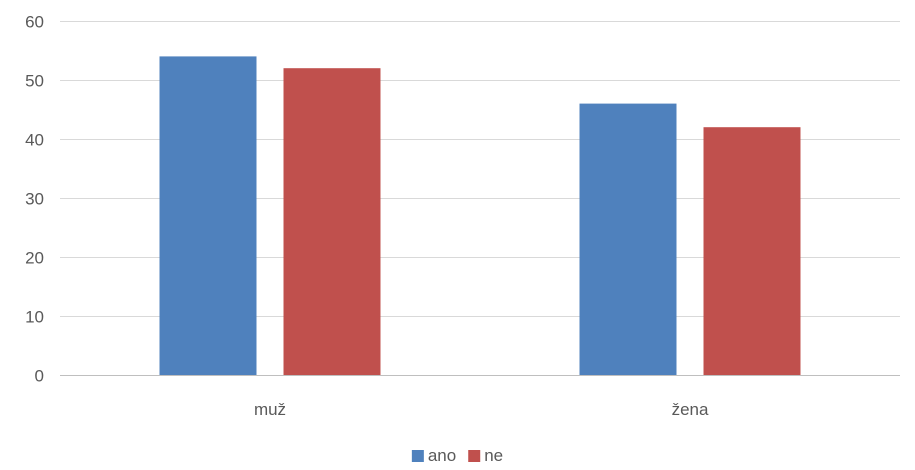 The width and height of the screenshot is (915, 470). What do you see at coordinates (752, 251) in the screenshot?
I see `bar-ne-žena` at bounding box center [752, 251].